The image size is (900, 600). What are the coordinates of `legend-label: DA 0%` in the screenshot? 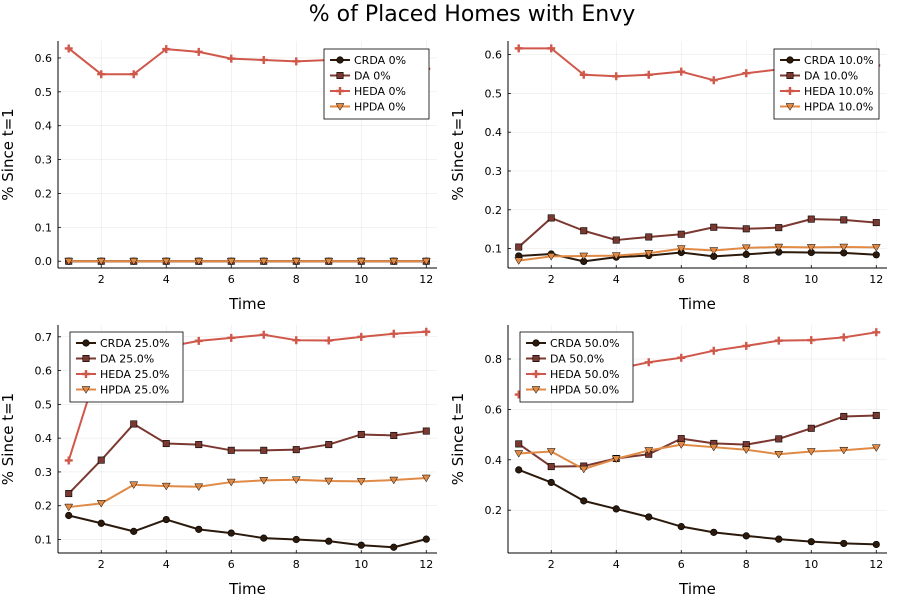 It's located at (372, 76).